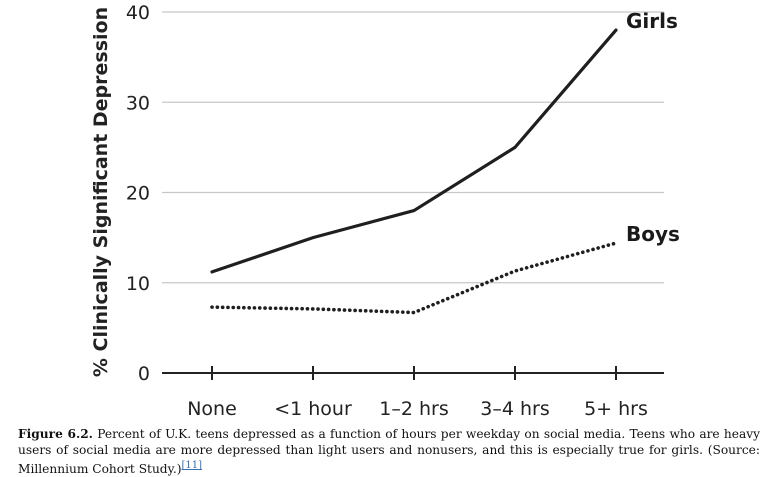  What do you see at coordinates (55, 434) in the screenshot?
I see `figure-label: Figure 6.2.` at bounding box center [55, 434].